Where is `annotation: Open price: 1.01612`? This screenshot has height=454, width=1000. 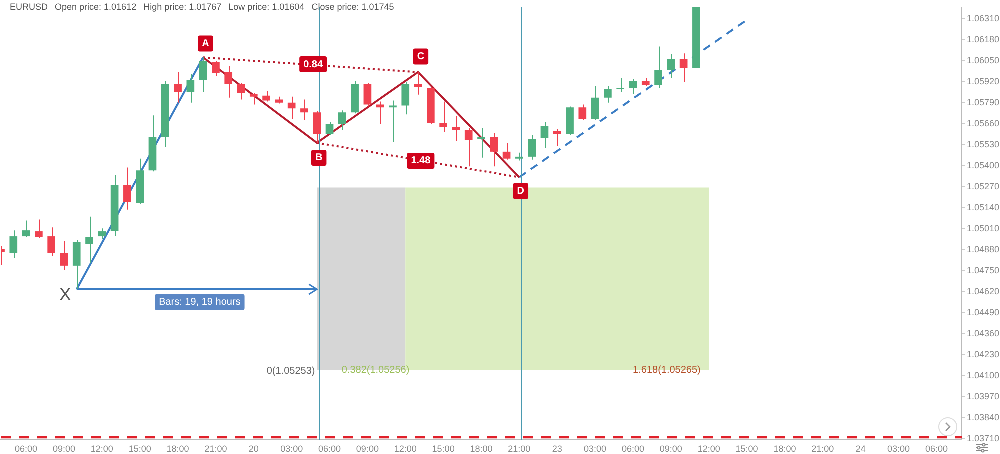 annotation: Open price: 1.01612 is located at coordinates (96, 7).